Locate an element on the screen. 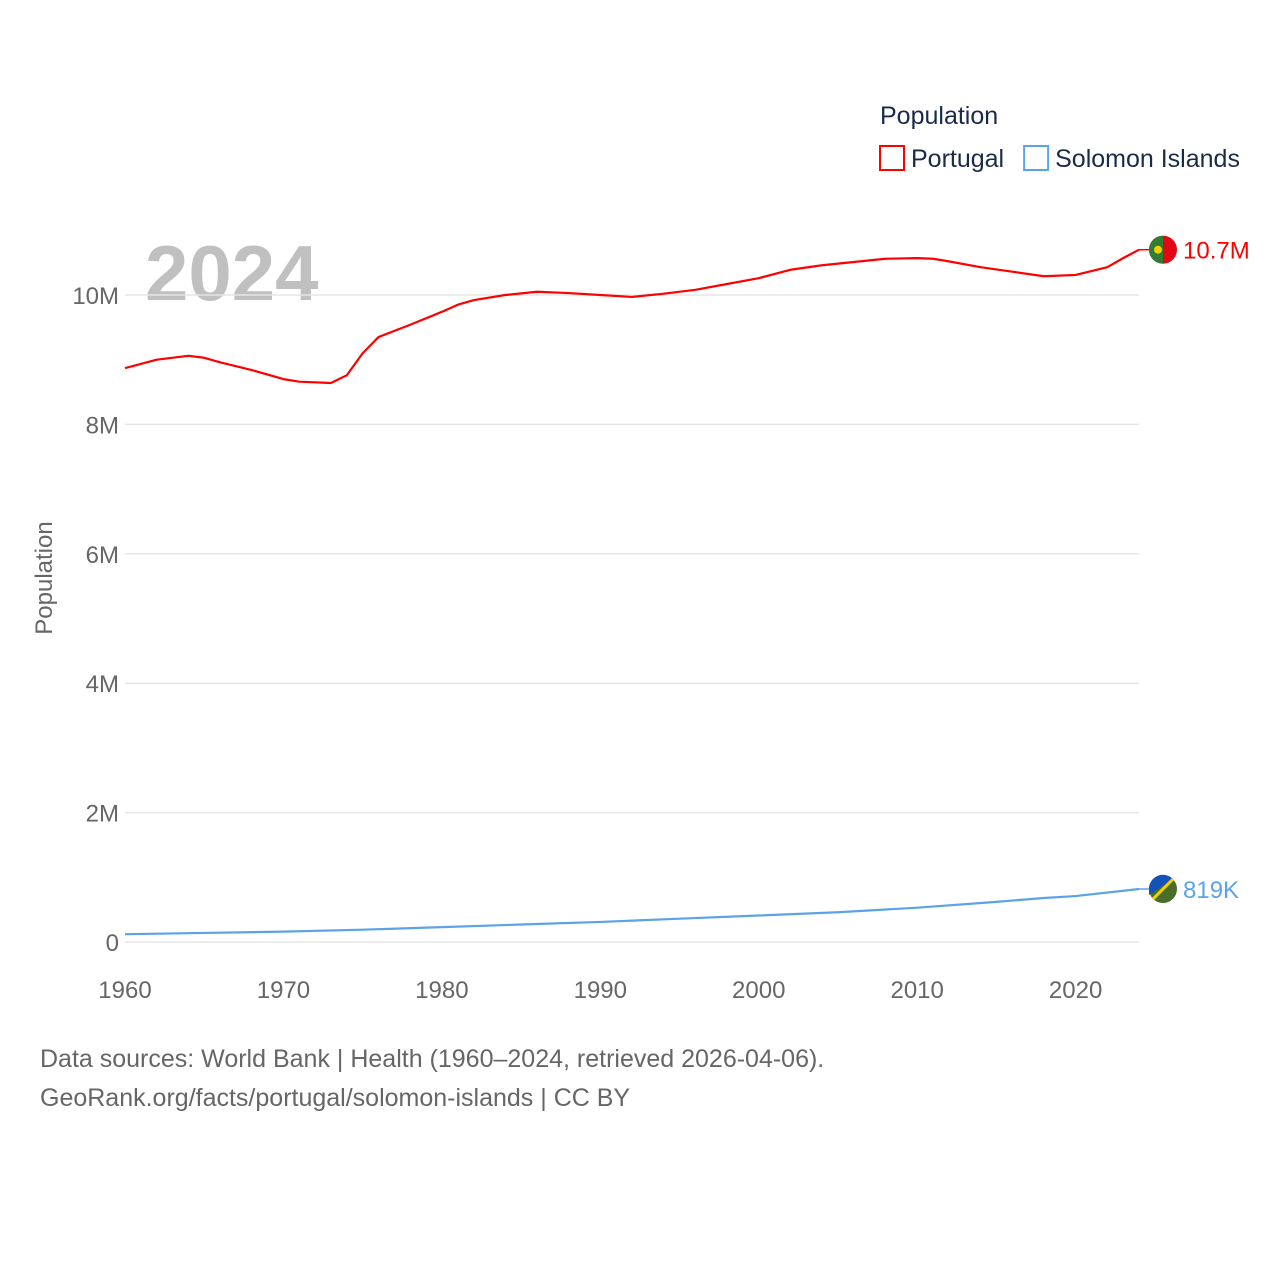  x-tick-label: 2010 is located at coordinates (916, 990).